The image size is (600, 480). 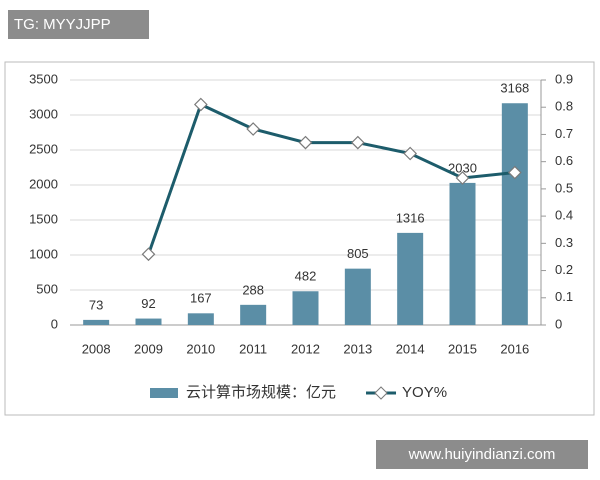 What do you see at coordinates (564, 106) in the screenshot?
I see `y2-tick-label: 0.8` at bounding box center [564, 106].